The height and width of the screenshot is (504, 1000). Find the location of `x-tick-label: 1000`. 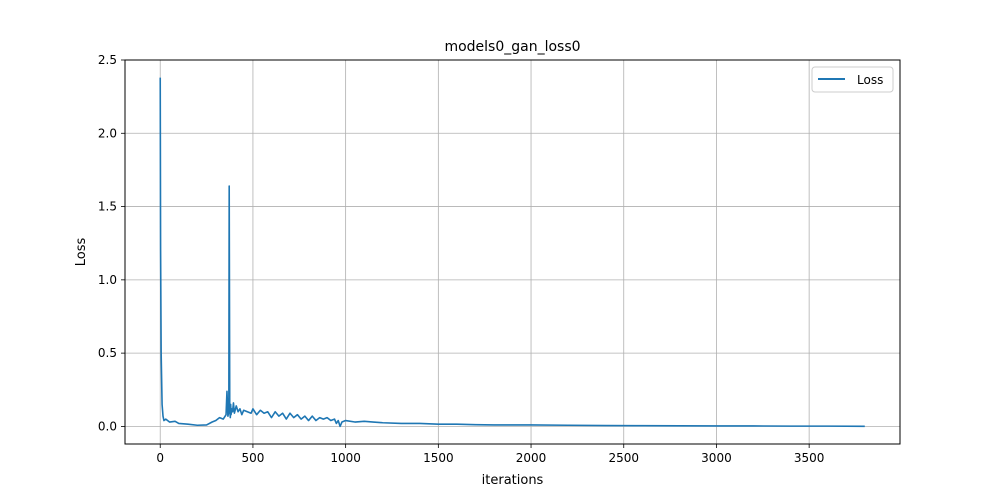

x-tick-label: 1000 is located at coordinates (345, 458).